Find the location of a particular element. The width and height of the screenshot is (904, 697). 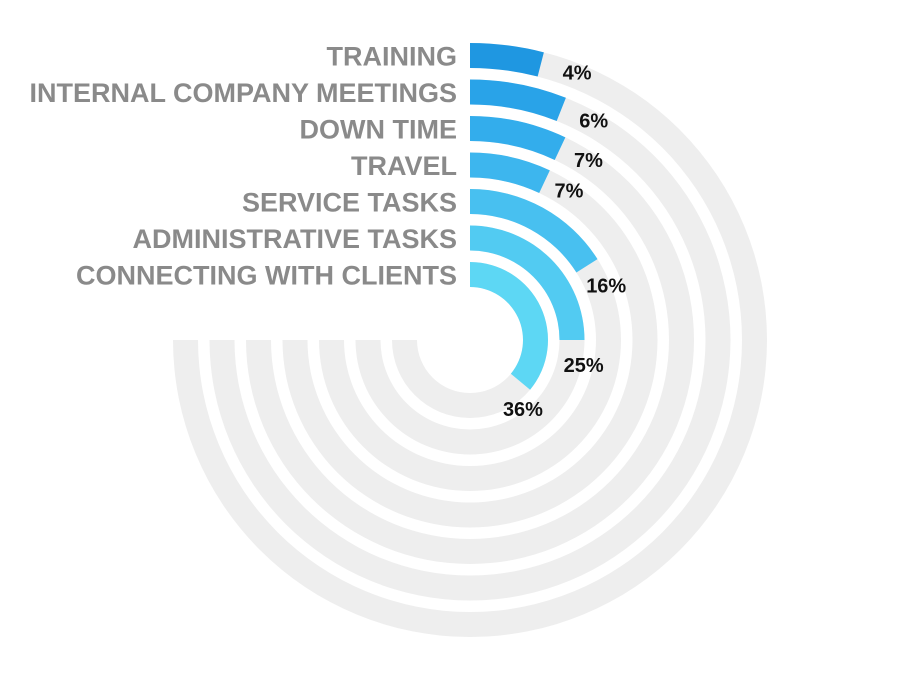

category-label: CONNECTING WITH CLIENTS is located at coordinates (266, 276).